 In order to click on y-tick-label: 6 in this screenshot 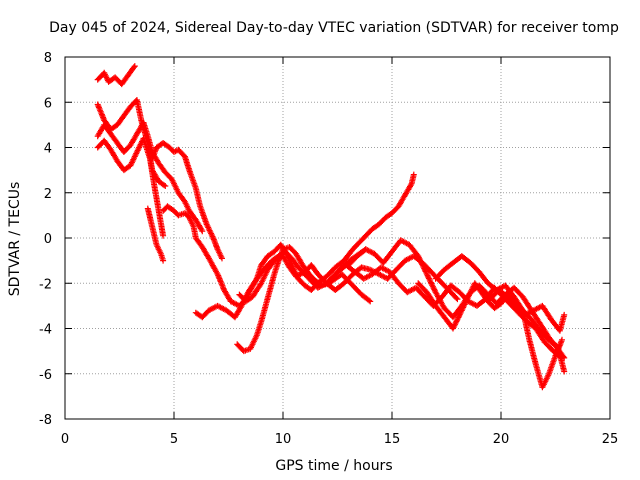, I will do `click(48, 103)`.